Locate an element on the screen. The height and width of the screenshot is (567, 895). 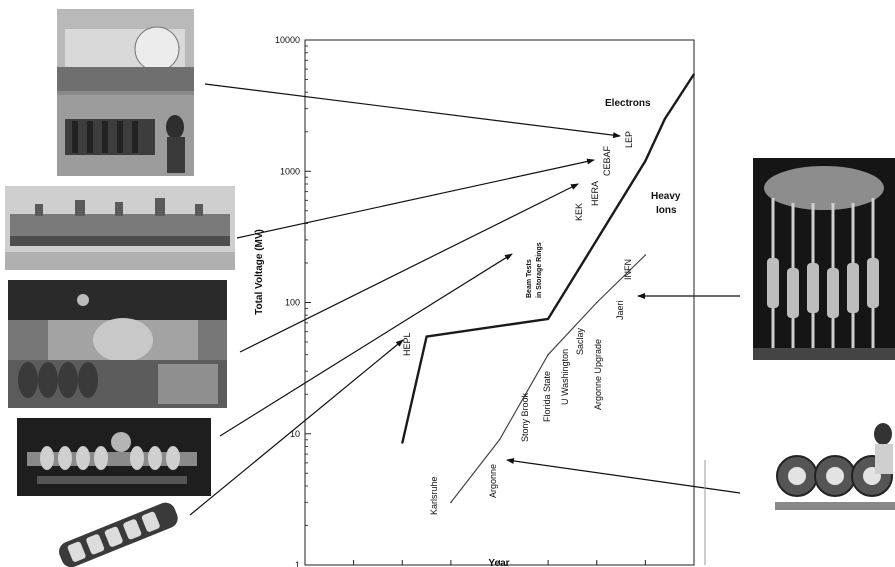
annotation-electrons: Electrons is located at coordinates (628, 103).